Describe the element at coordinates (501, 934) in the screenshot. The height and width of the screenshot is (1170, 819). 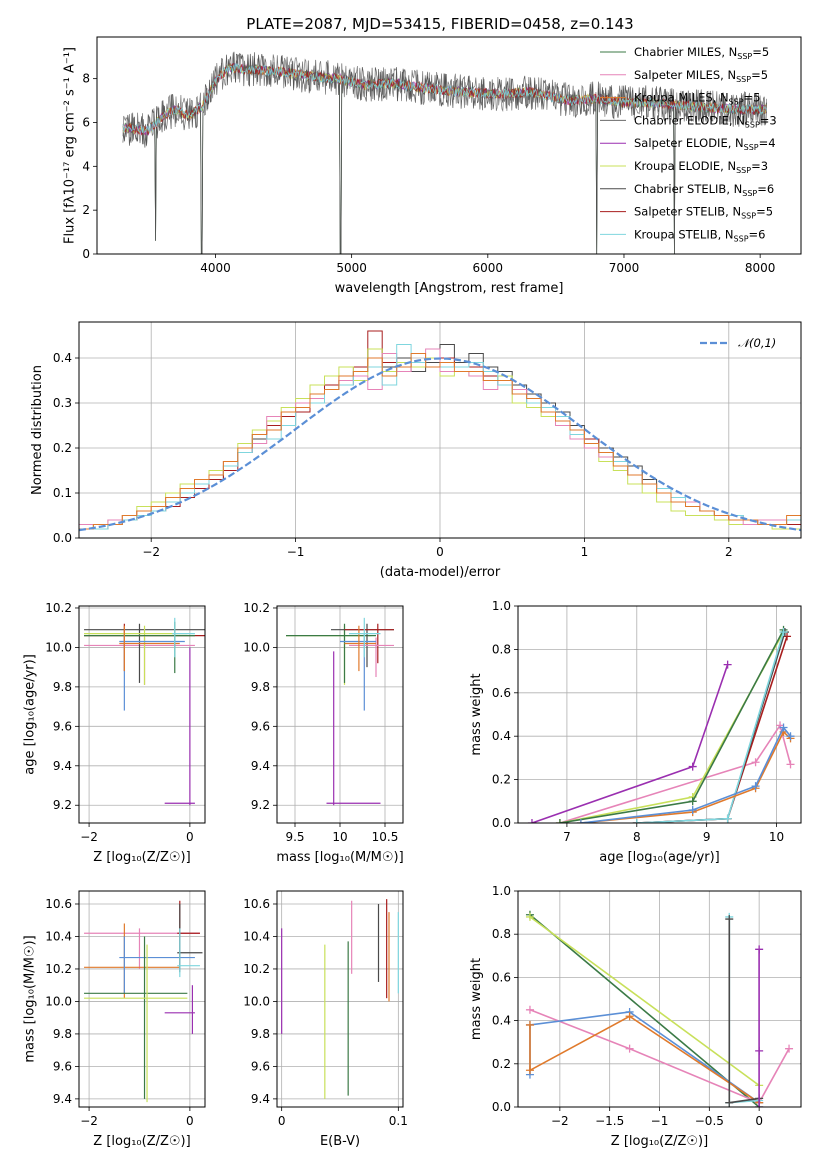
I see `y-tick-label: 0.8` at that location.